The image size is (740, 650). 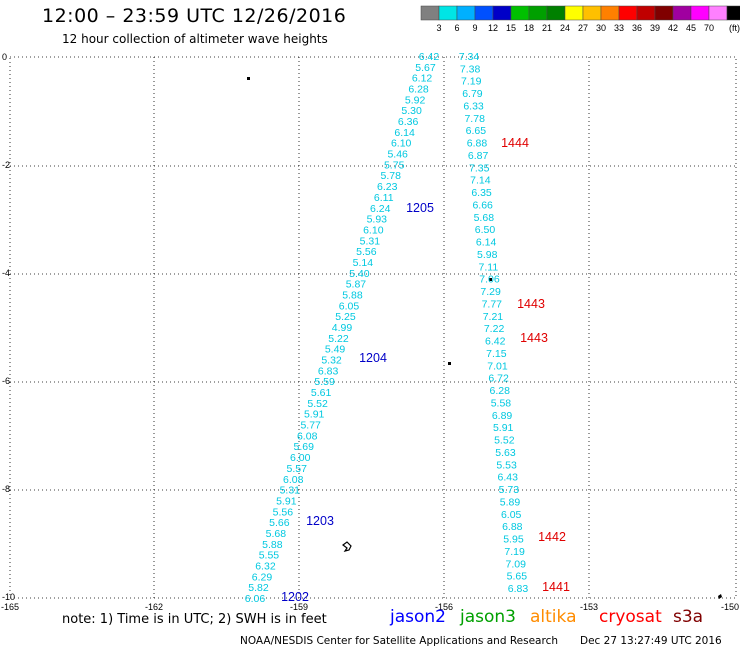 I want to click on legend-label: 27, so click(x=583, y=28).